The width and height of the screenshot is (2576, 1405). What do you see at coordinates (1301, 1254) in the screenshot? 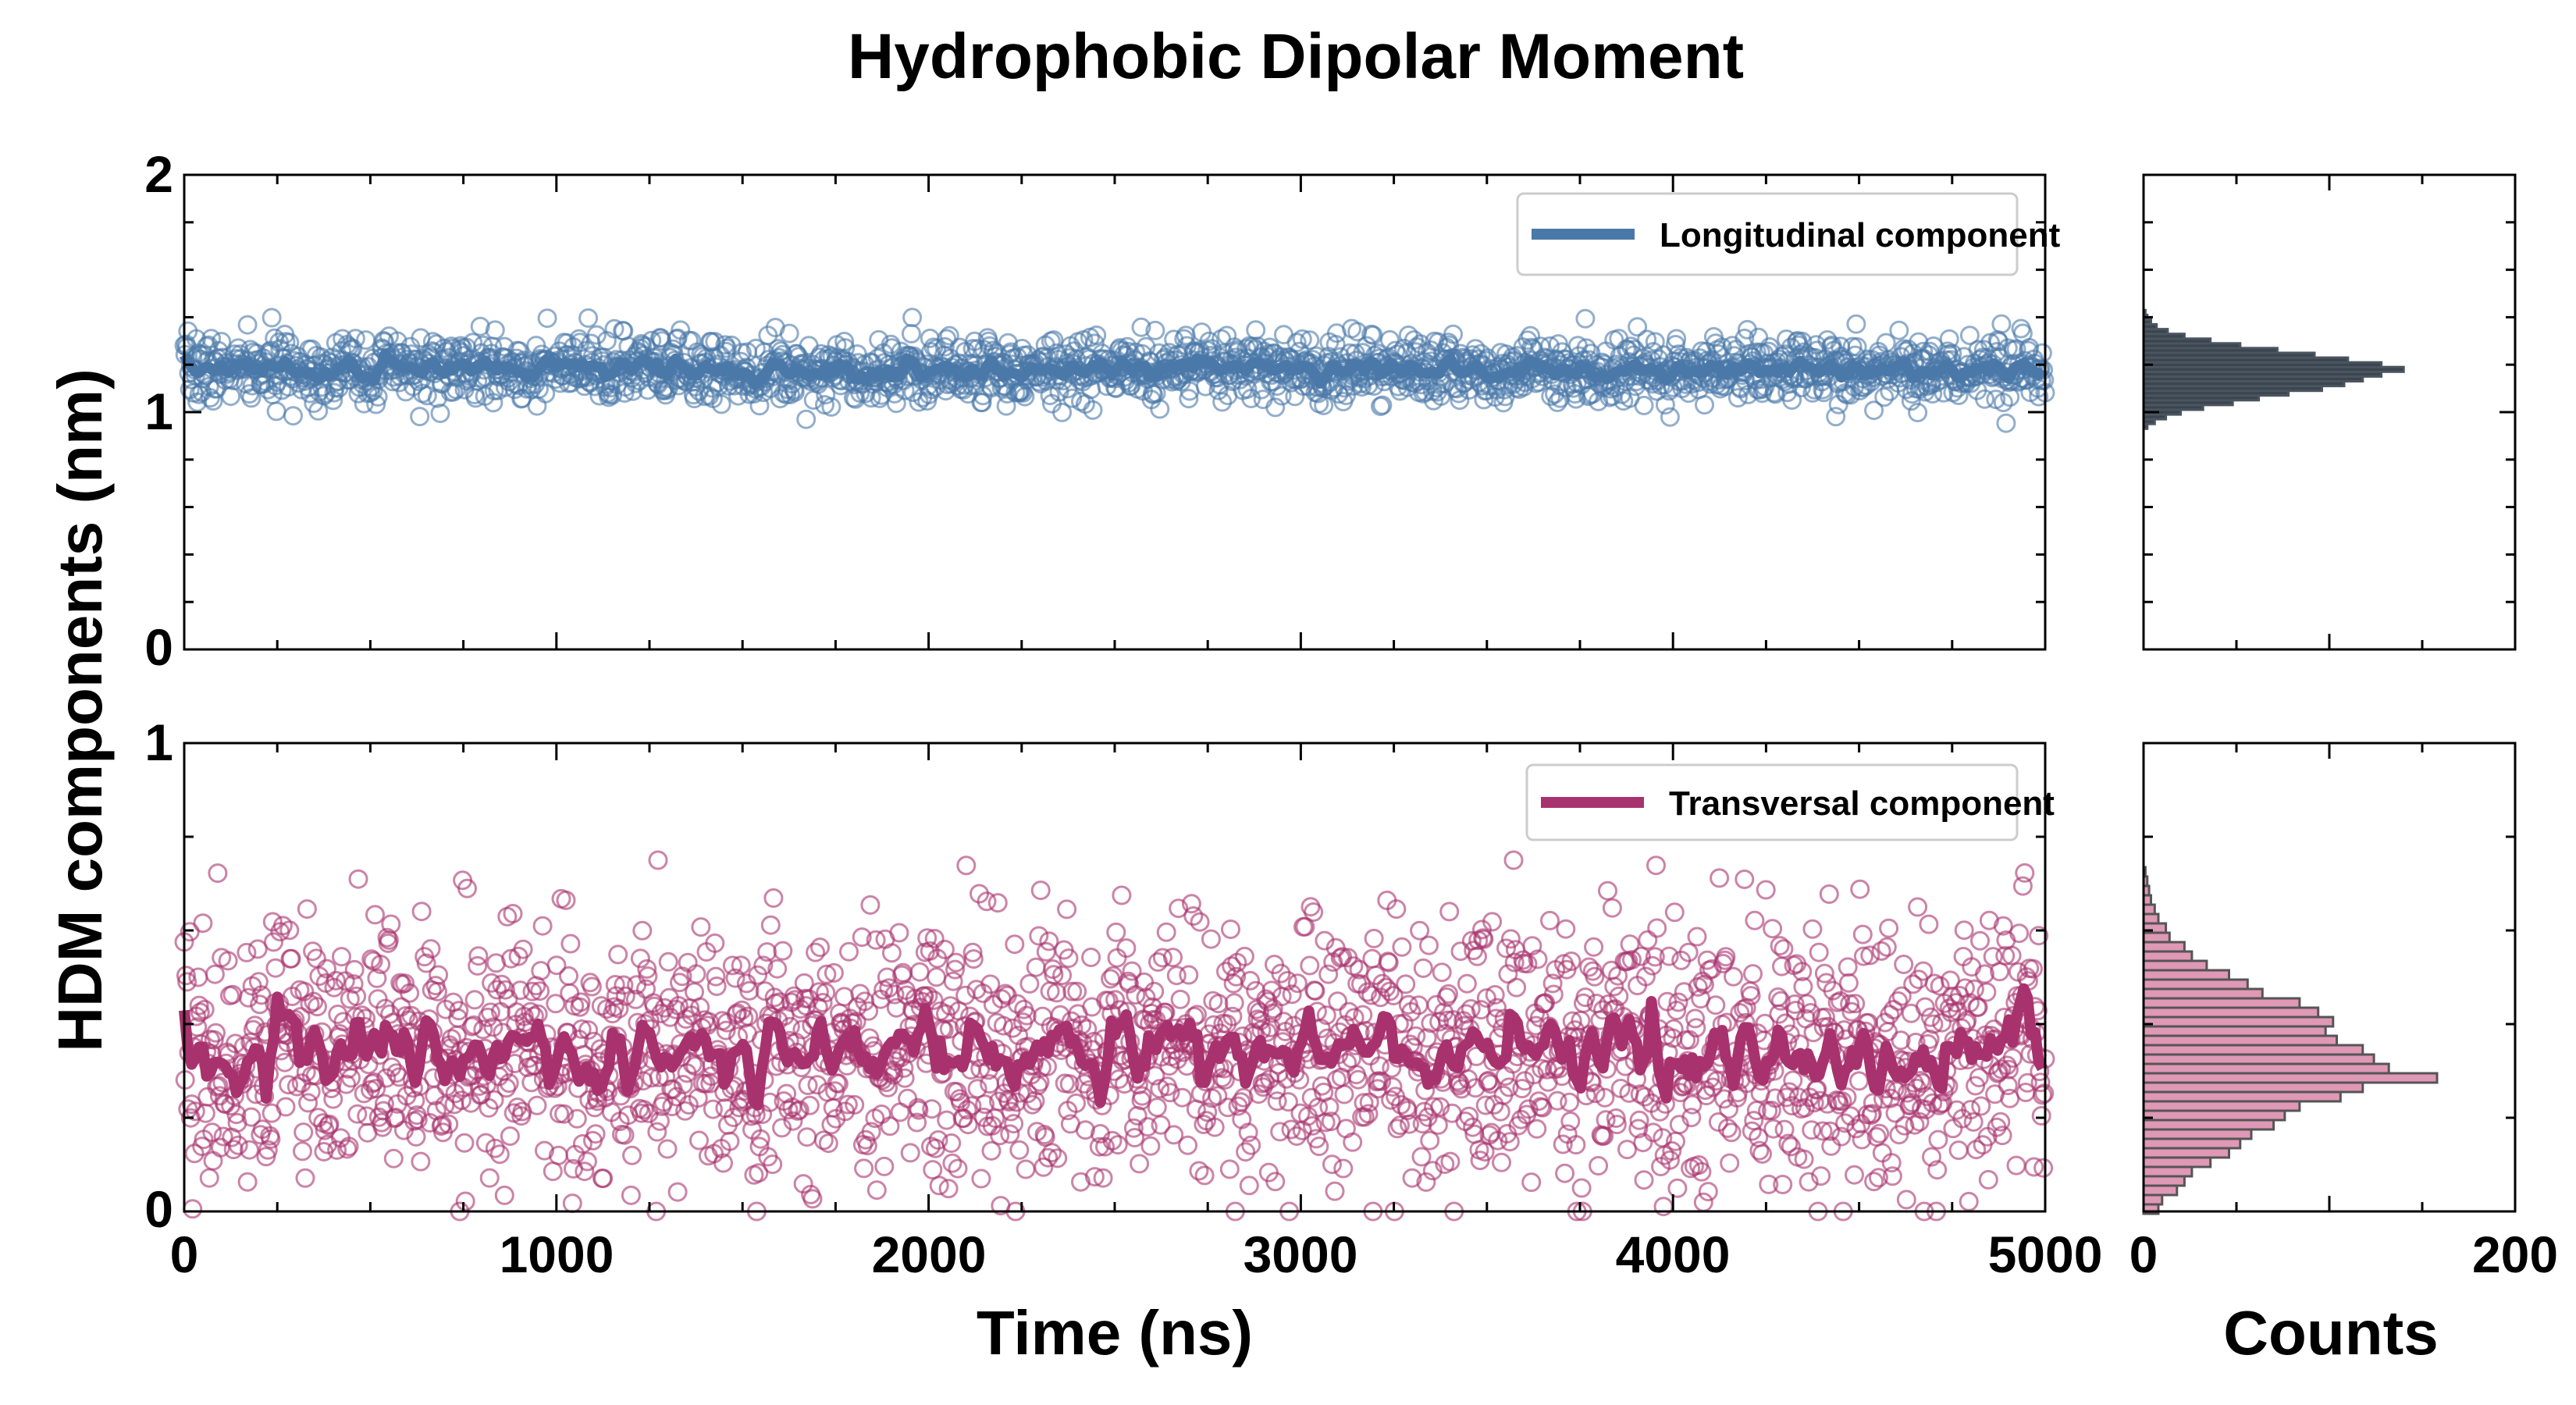
I see `xtick-label-3000: 3000` at bounding box center [1301, 1254].